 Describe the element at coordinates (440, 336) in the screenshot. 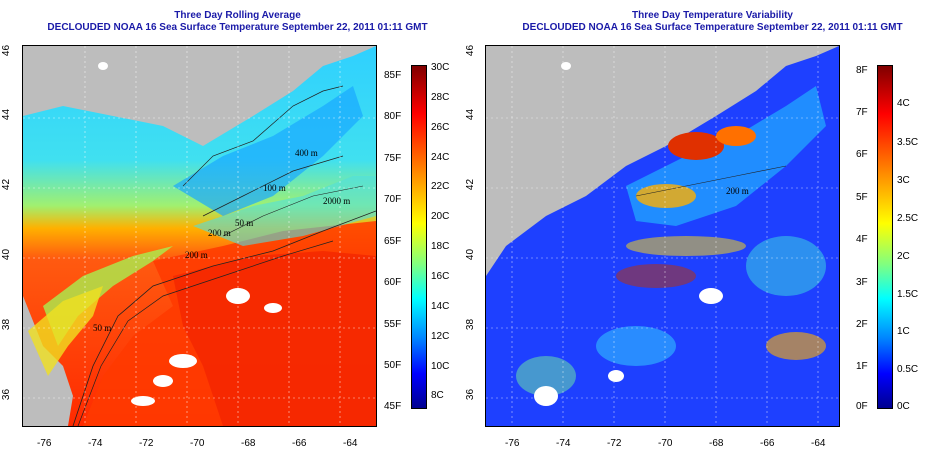

I see `colorbar-c-label: 12C` at that location.